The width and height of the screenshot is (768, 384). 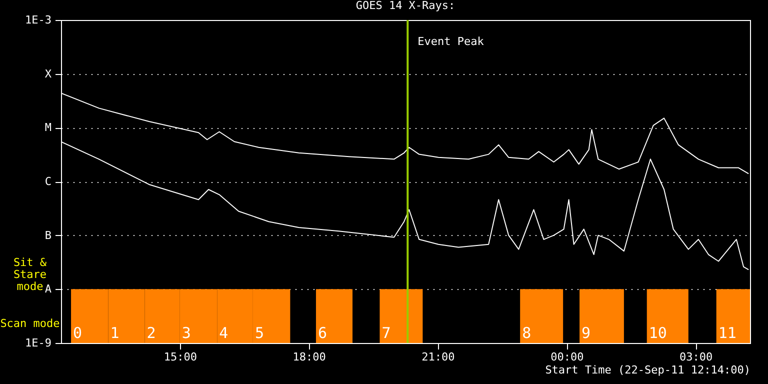 What do you see at coordinates (38, 343) in the screenshot?
I see `y-tick-label: 1E-9` at bounding box center [38, 343].